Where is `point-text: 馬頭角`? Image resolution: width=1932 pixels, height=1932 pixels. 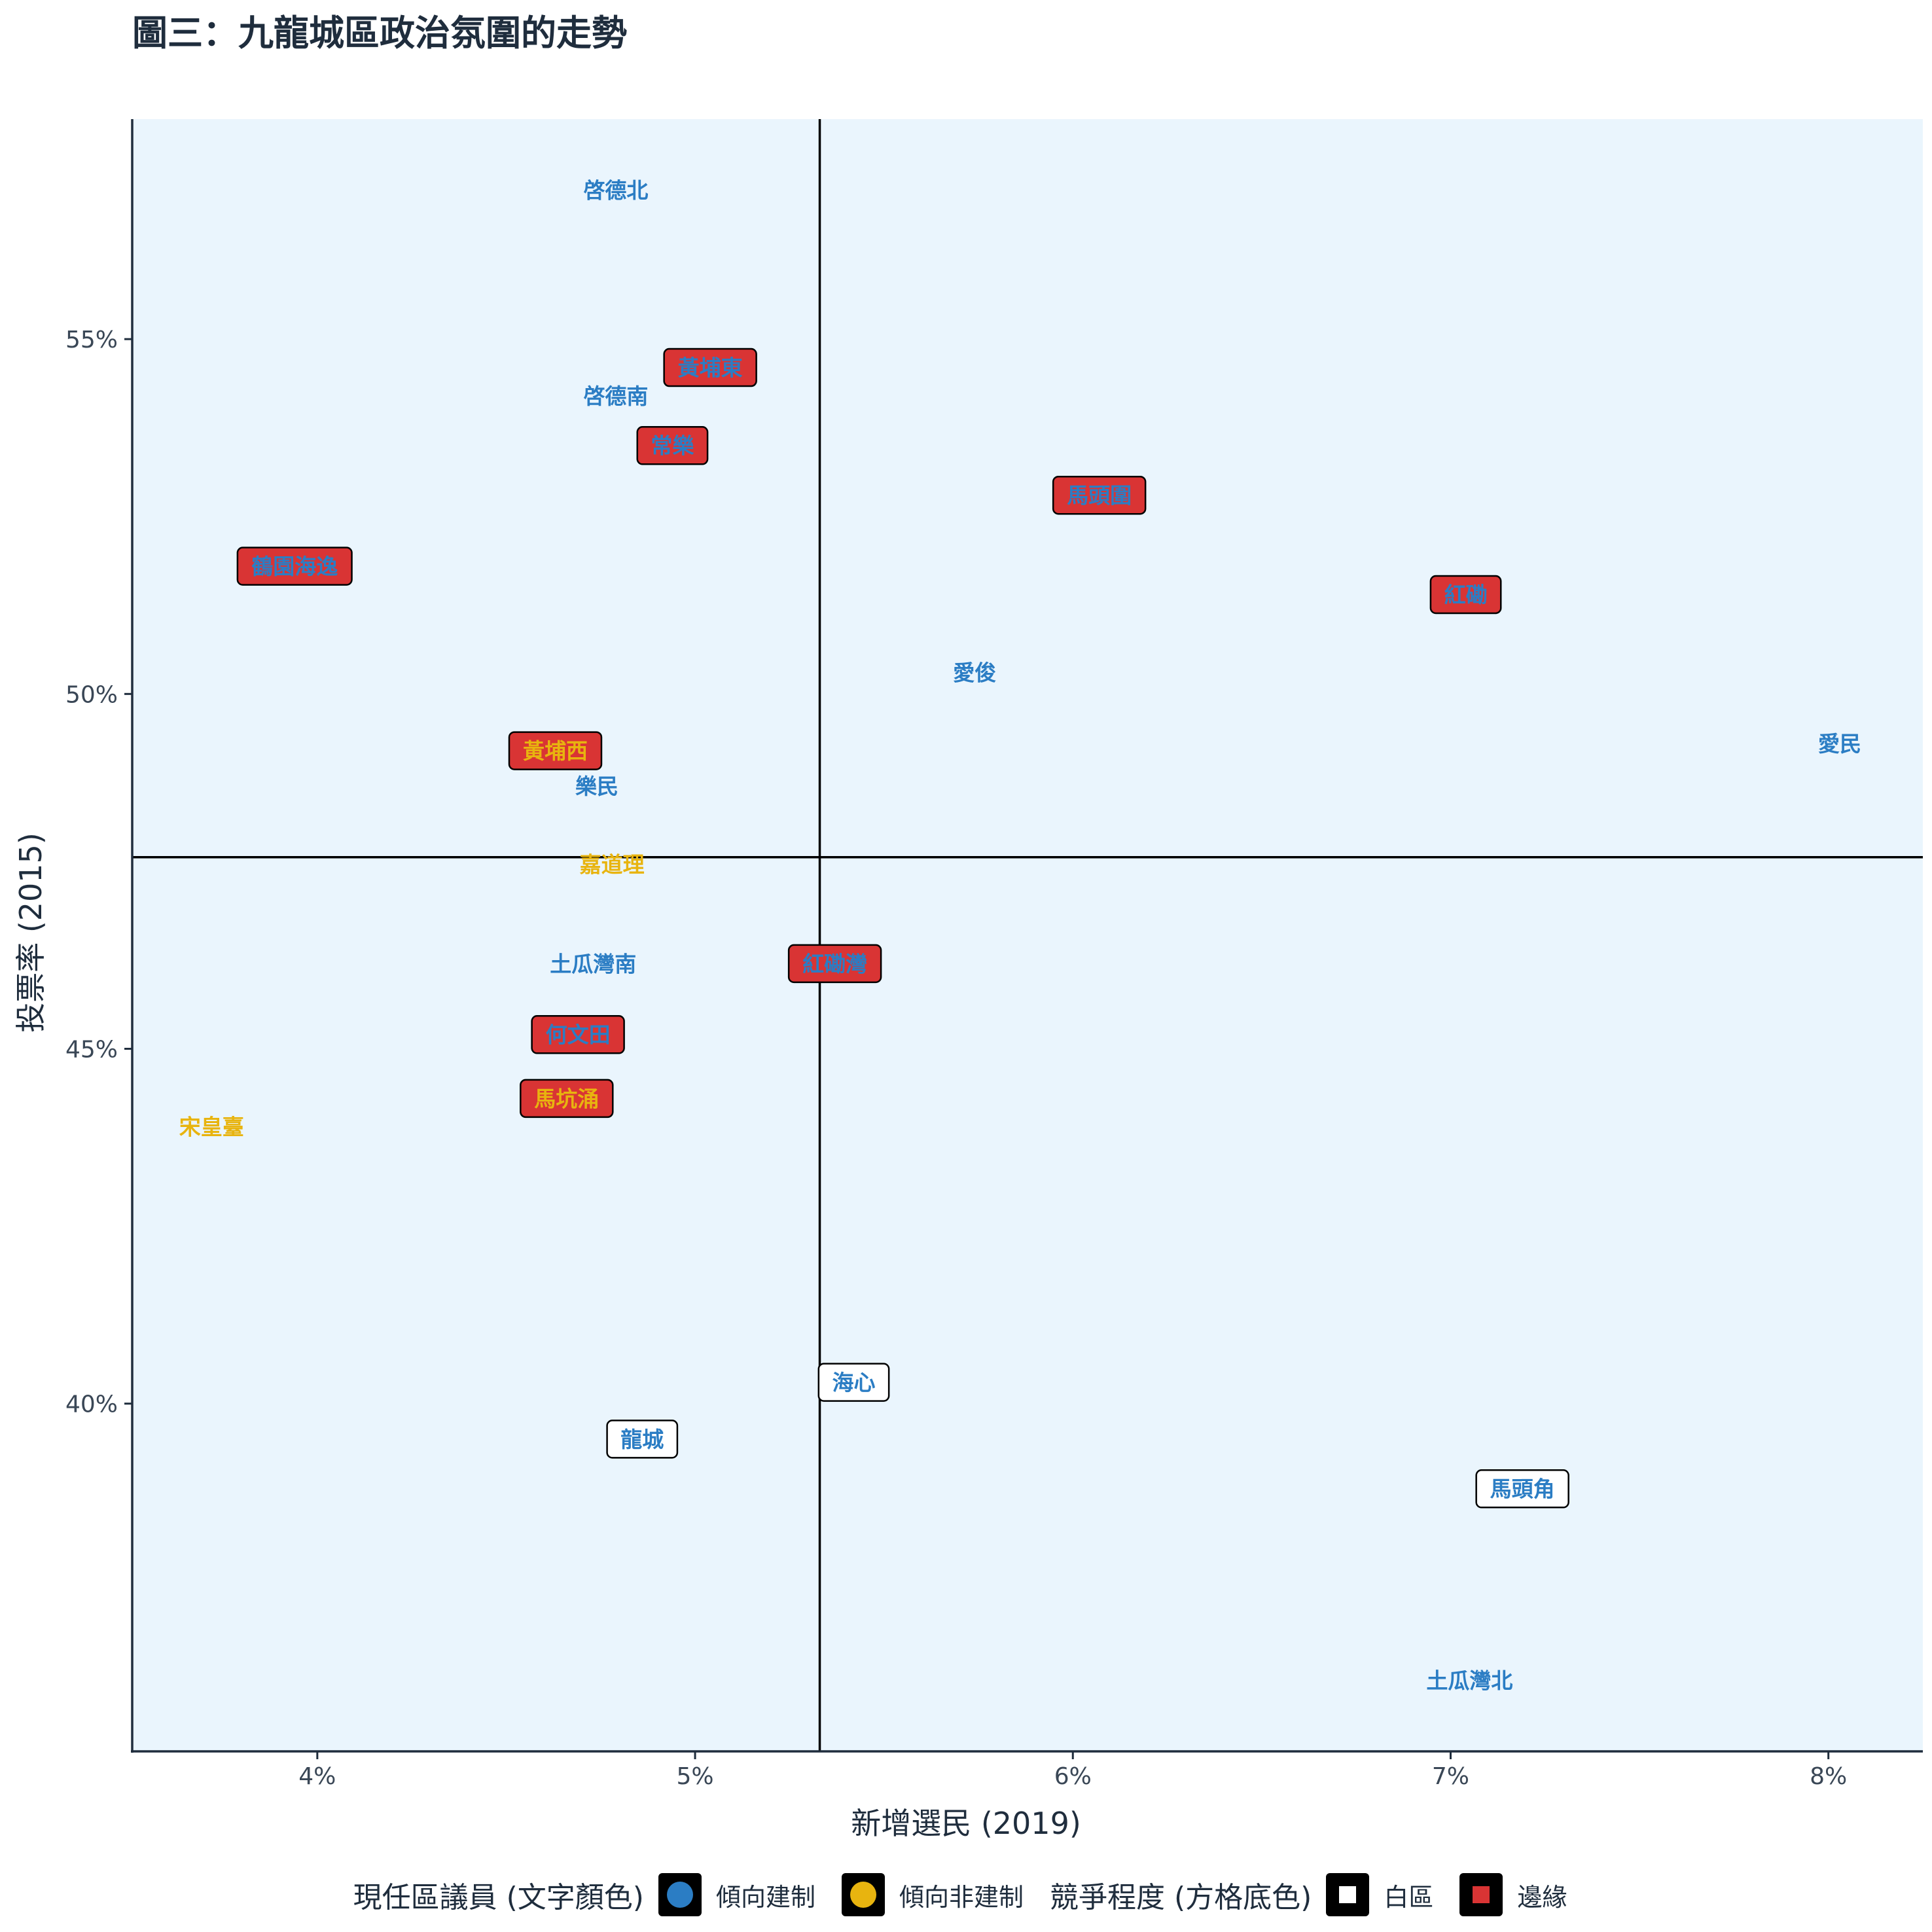 point-text: 馬頭角 is located at coordinates (1522, 1489).